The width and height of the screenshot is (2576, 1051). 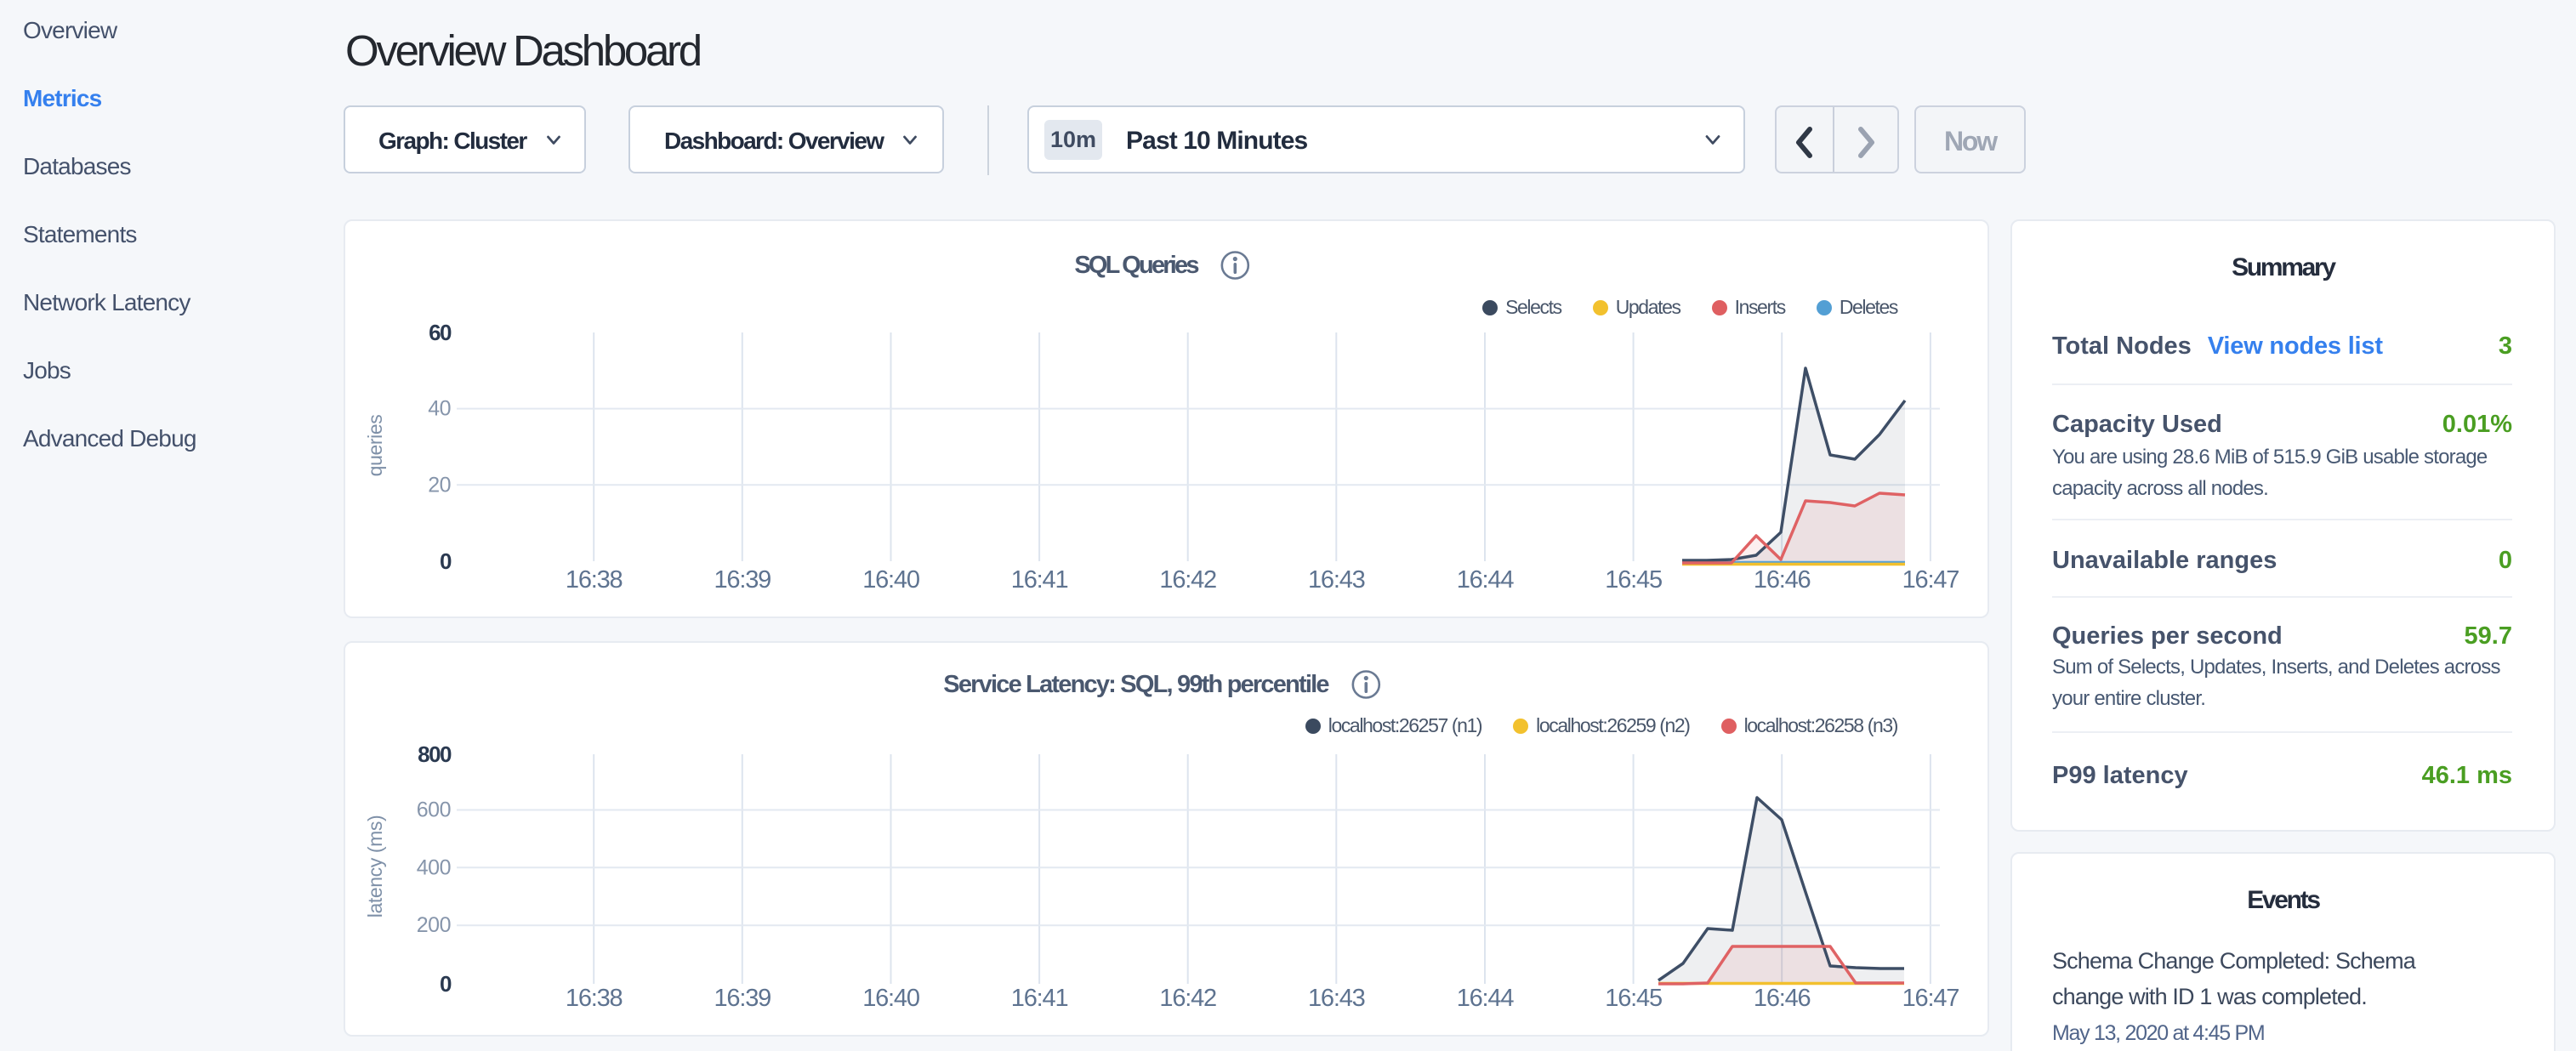 I want to click on svg-text: 800, so click(x=435, y=754).